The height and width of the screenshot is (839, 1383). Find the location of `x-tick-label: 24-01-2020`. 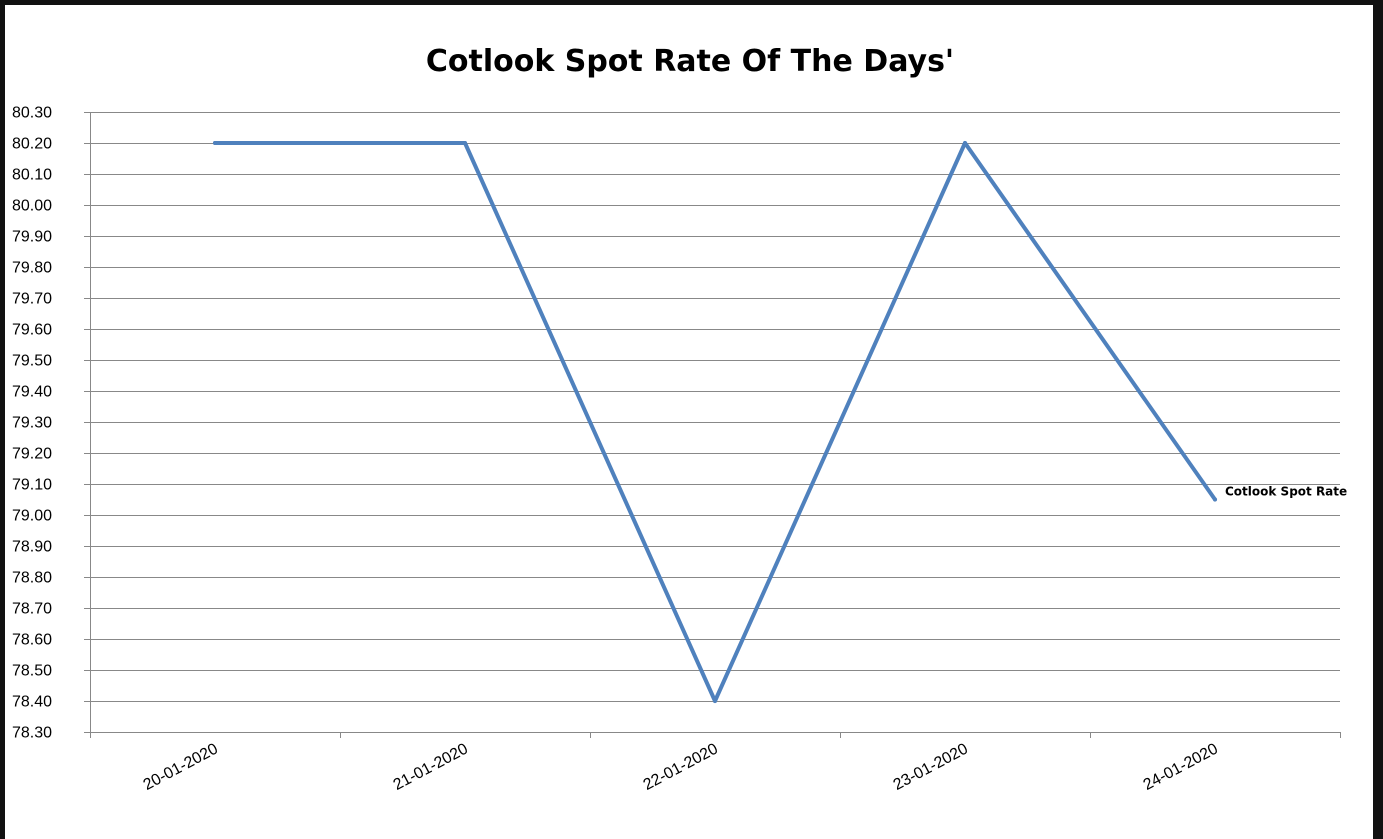

x-tick-label: 24-01-2020 is located at coordinates (1181, 766).